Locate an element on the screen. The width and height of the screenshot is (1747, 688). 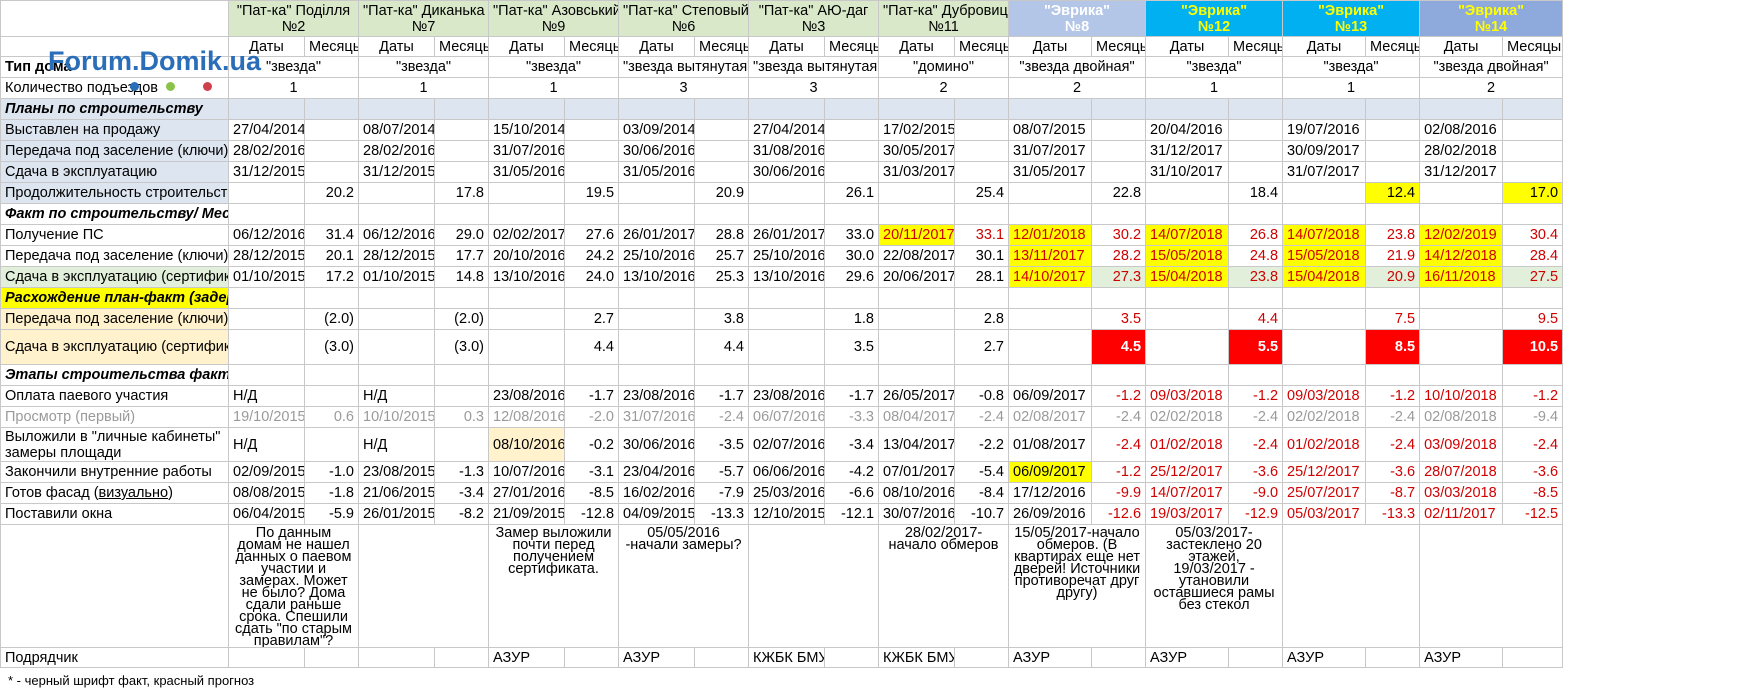
delay-cert-value: 5.5 is located at coordinates (1256, 347).